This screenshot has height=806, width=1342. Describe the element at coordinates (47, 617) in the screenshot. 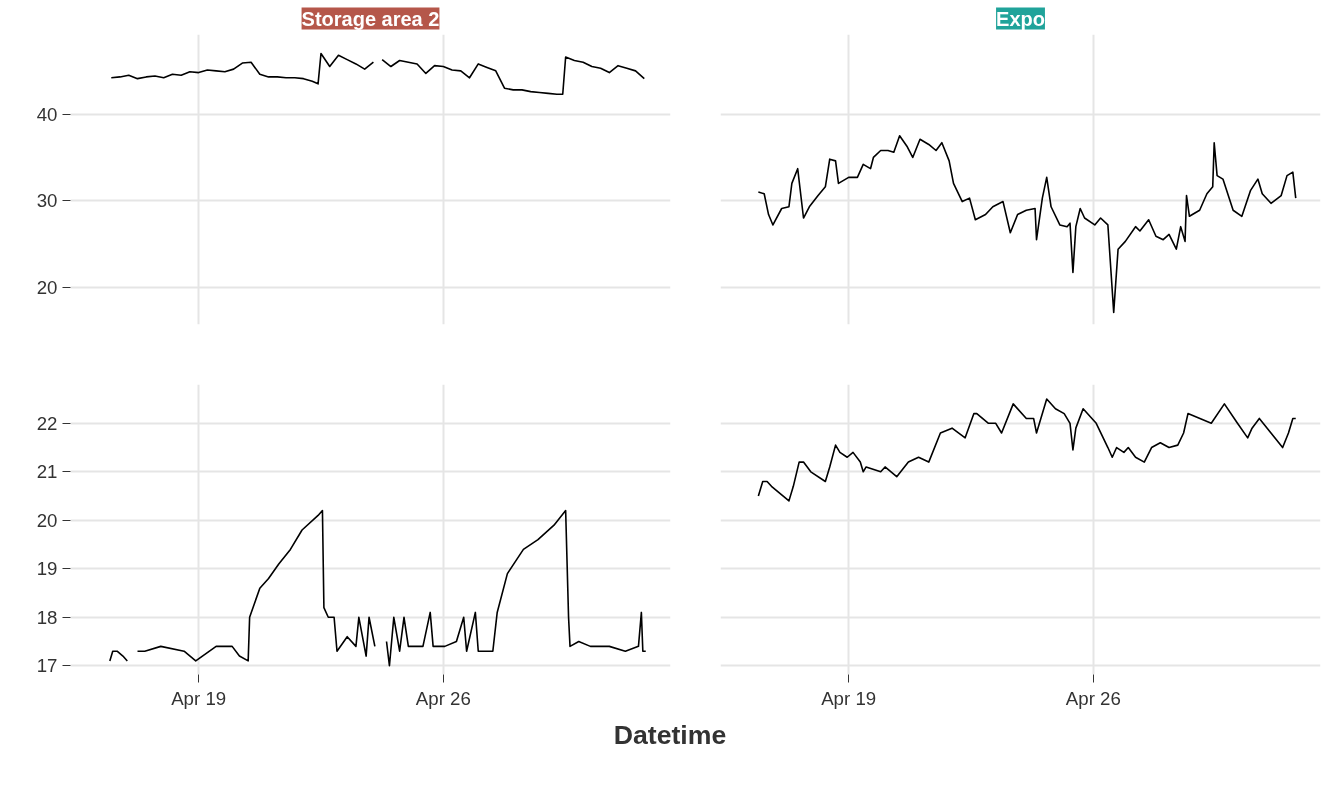

I see `y-tick-label: 18` at that location.